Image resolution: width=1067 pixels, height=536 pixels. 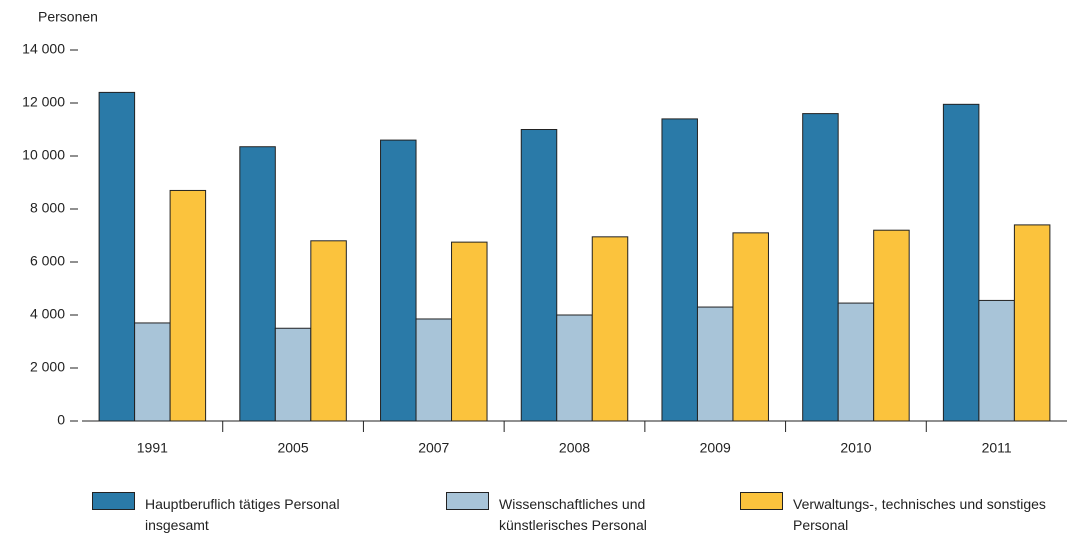 I want to click on y-tick-label: 2 000, so click(x=47, y=367).